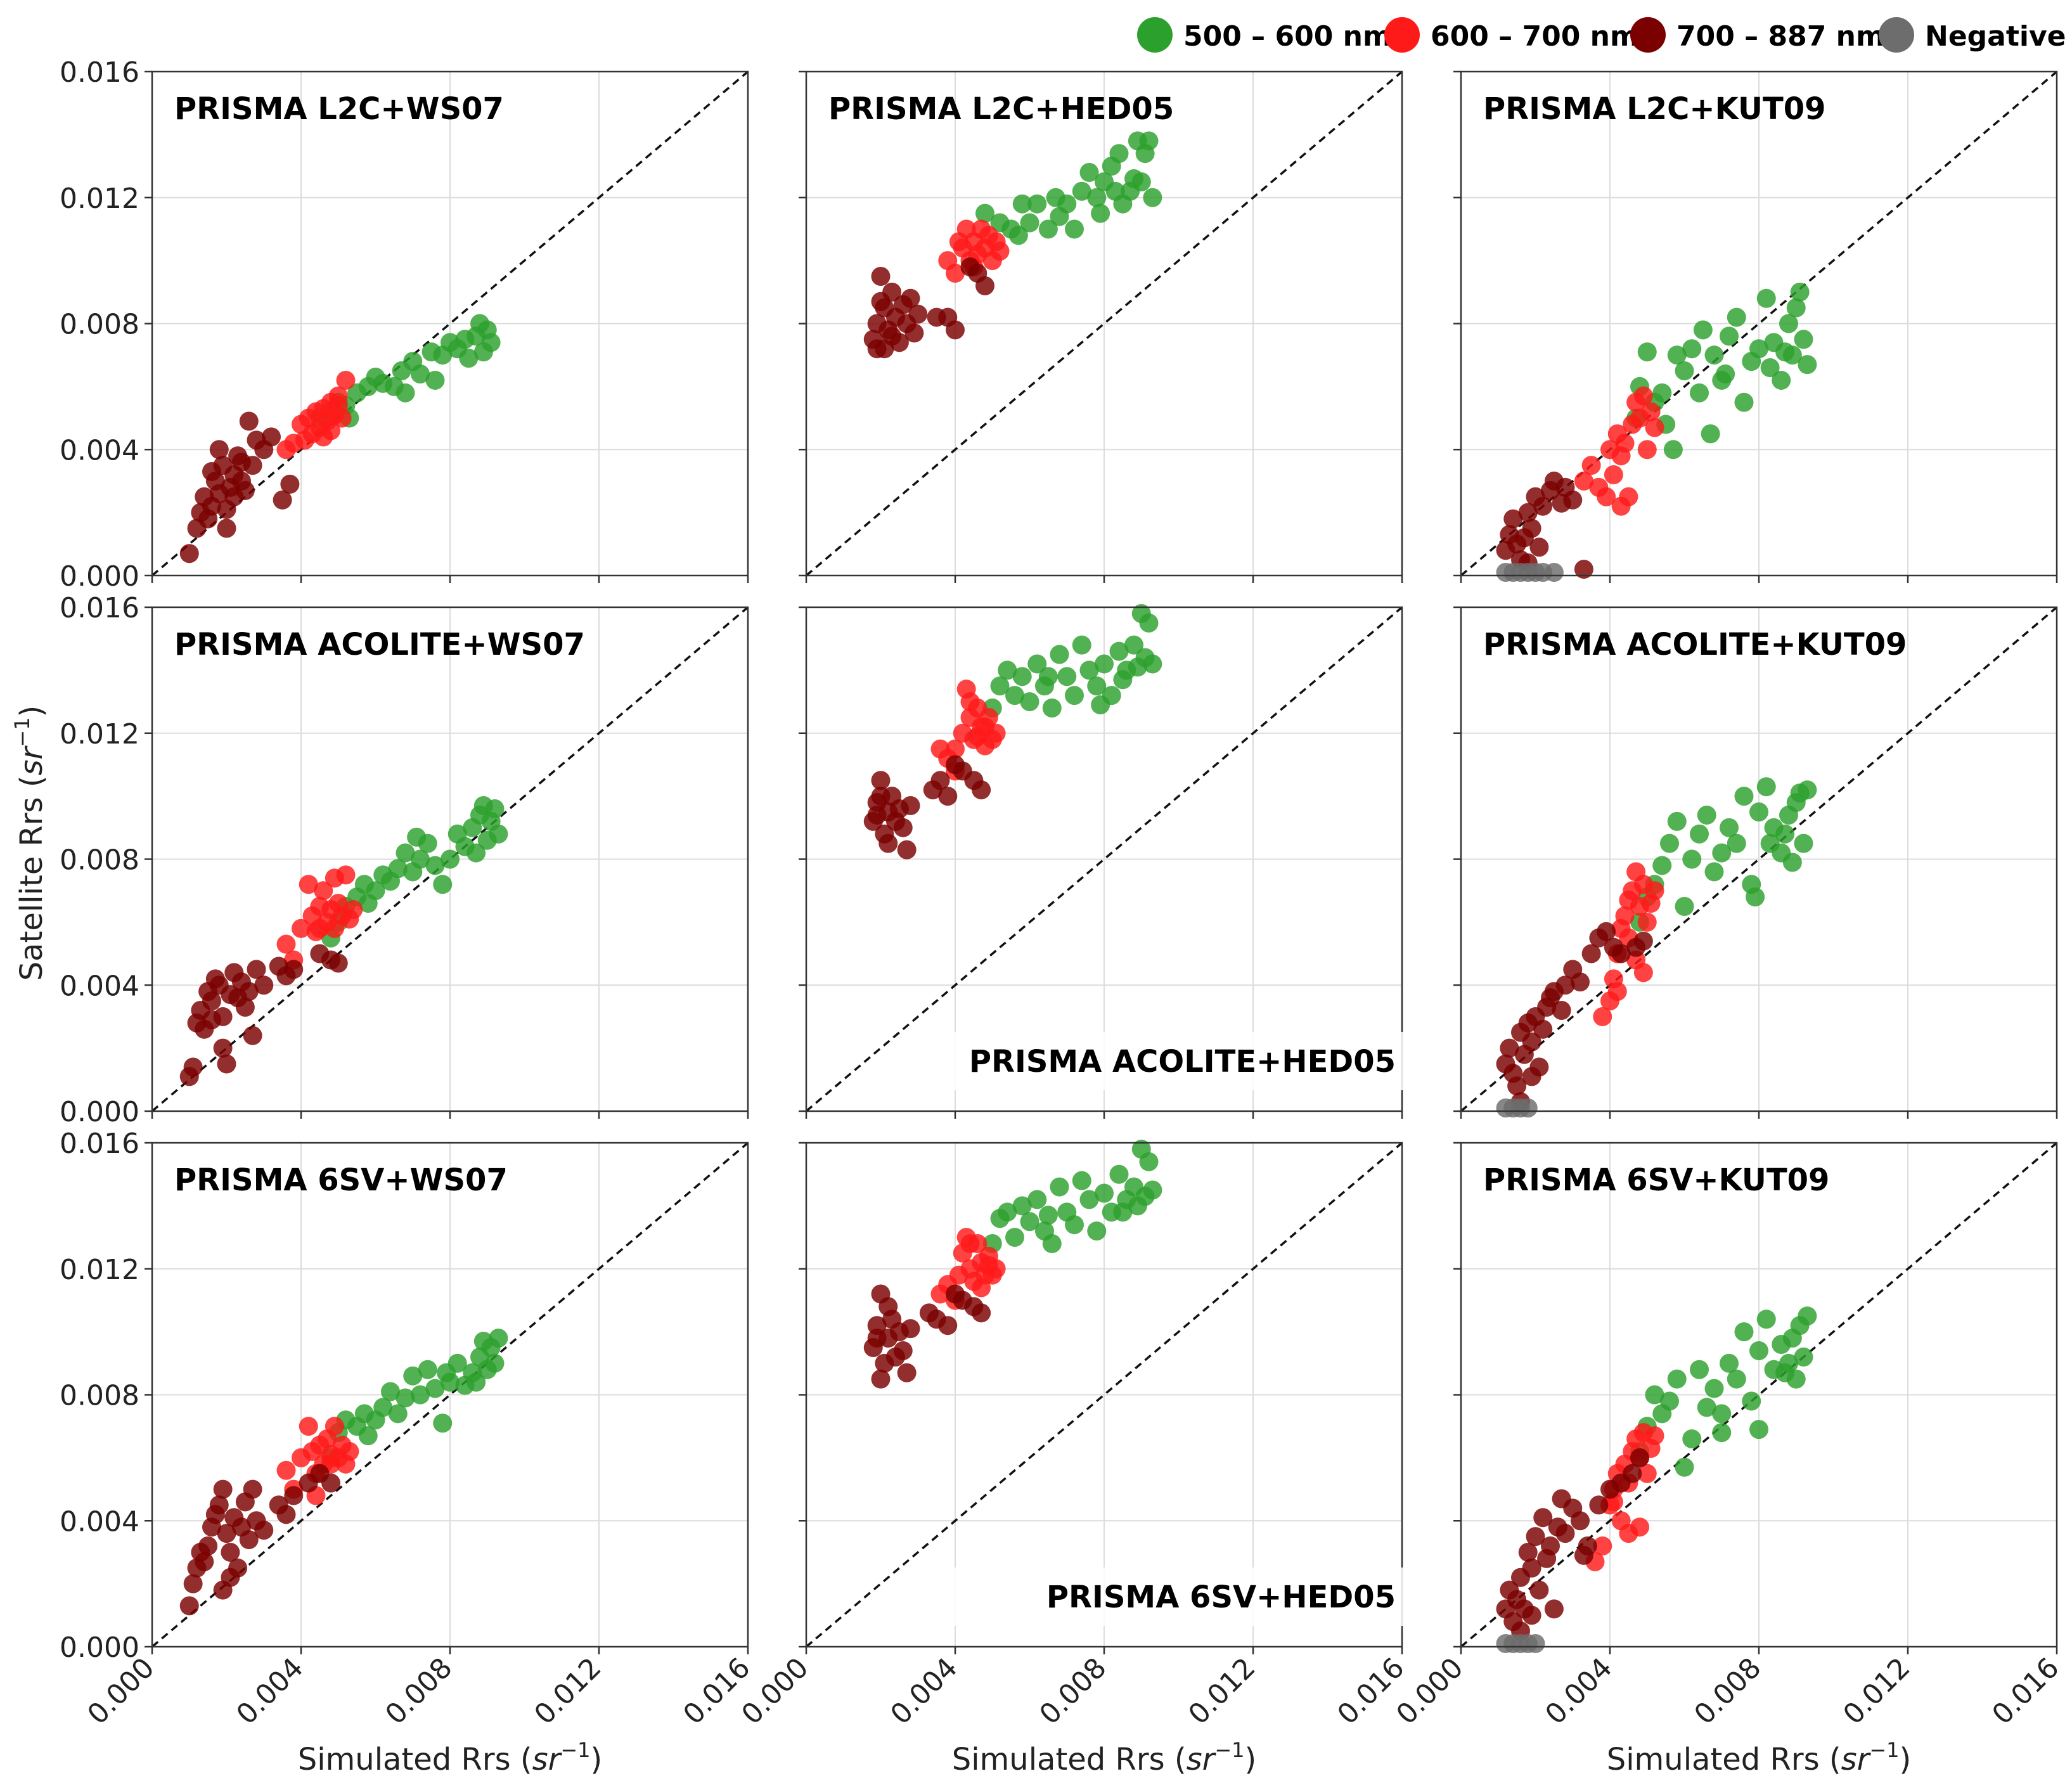 The width and height of the screenshot is (2072, 1790). Describe the element at coordinates (1695, 644) in the screenshot. I see `panel-title: PRISMA ACOLITE+KUT09` at that location.